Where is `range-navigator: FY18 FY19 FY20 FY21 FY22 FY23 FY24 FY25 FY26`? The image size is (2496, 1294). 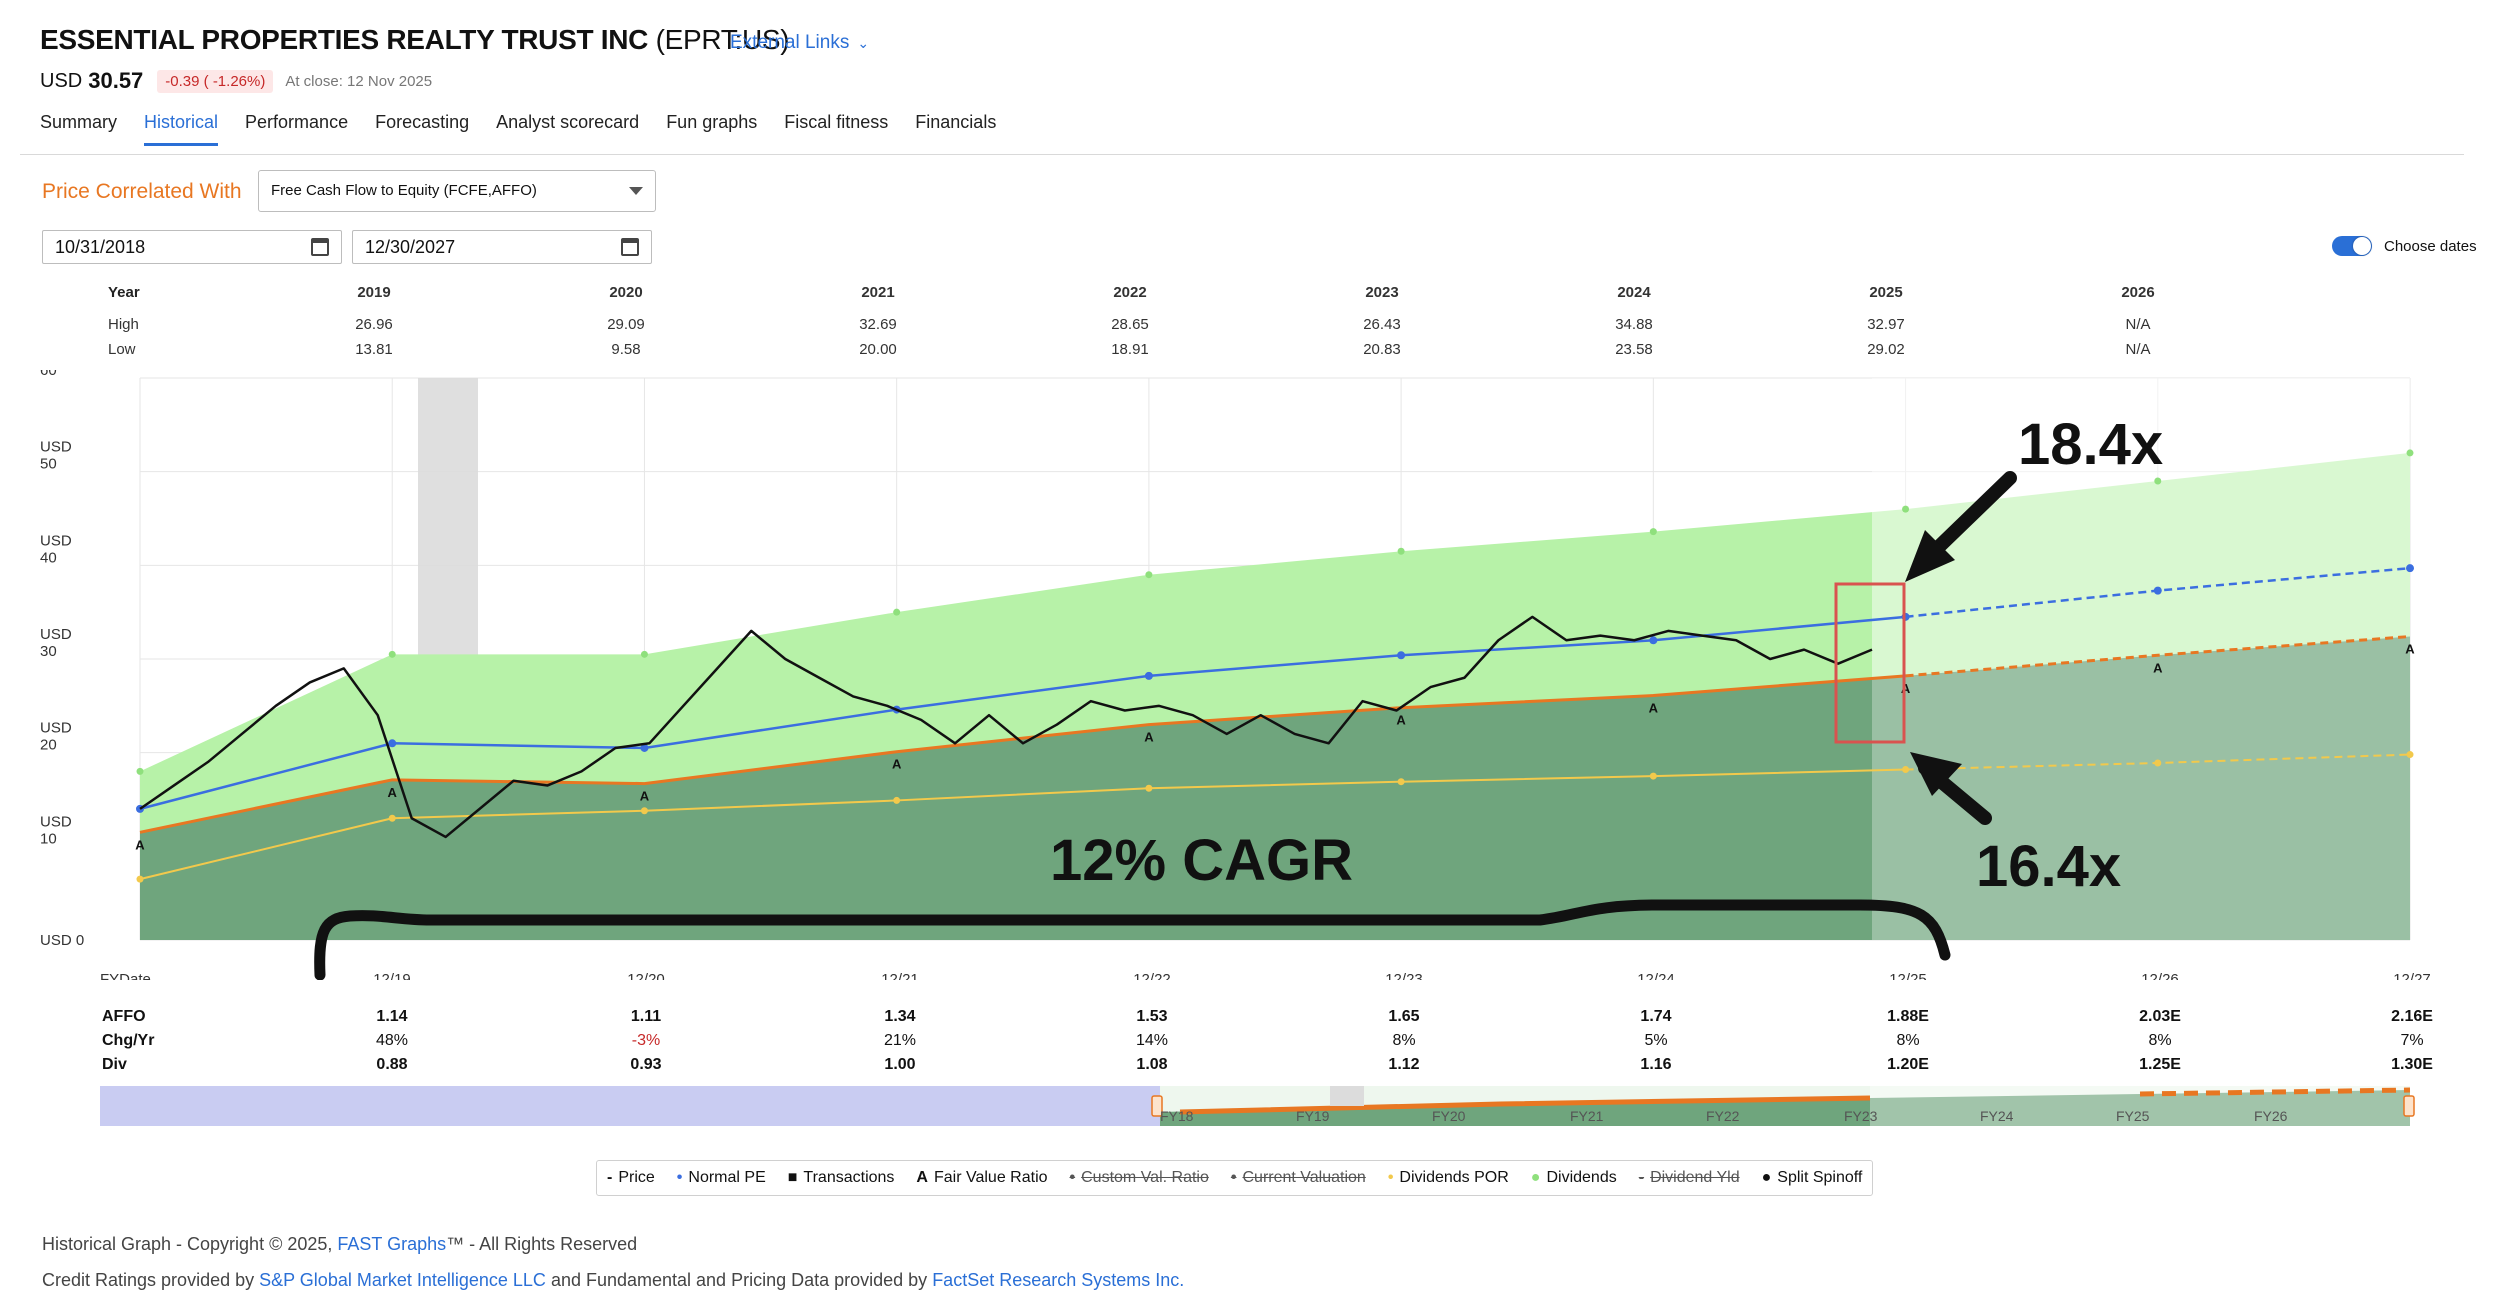 range-navigator: FY18 FY19 FY20 FY21 FY22 FY23 FY24 FY25 FY26 is located at coordinates (1248, 1106).